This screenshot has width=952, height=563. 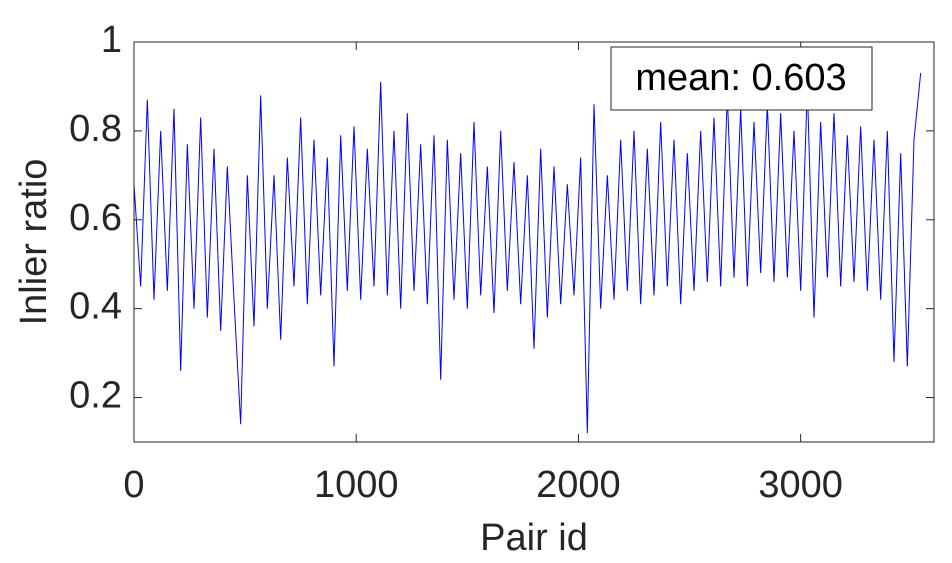 I want to click on y-axis-label: Inlier ratio, so click(x=34, y=242).